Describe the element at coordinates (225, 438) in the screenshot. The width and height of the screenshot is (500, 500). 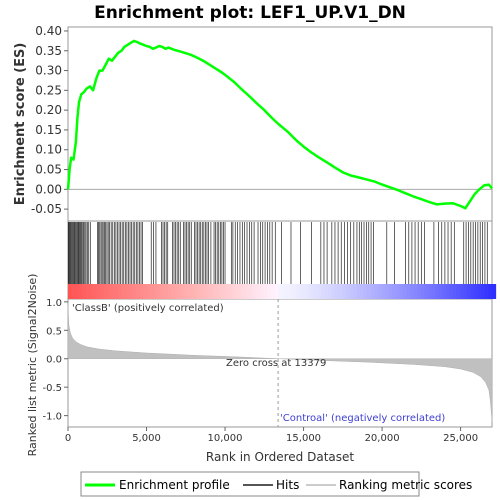
I see `x-tick-label: 10,000` at that location.